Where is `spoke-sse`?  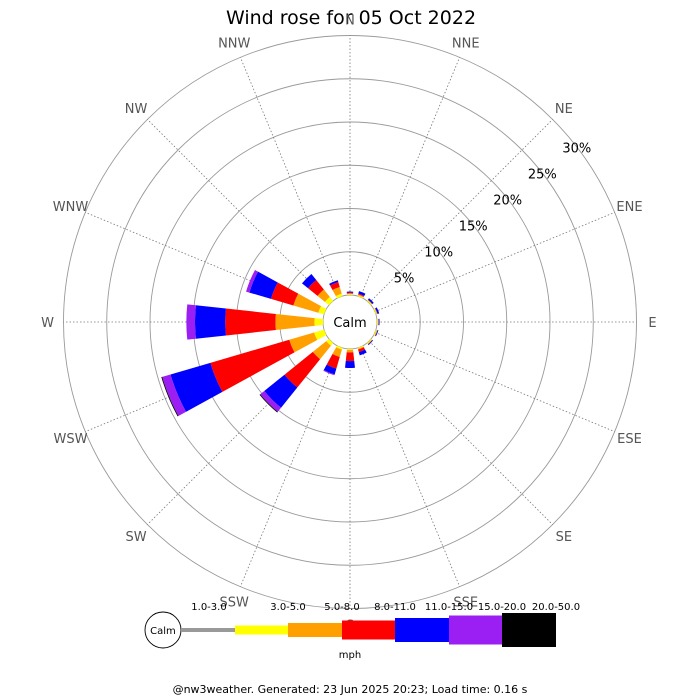 spoke-sse is located at coordinates (410, 466).